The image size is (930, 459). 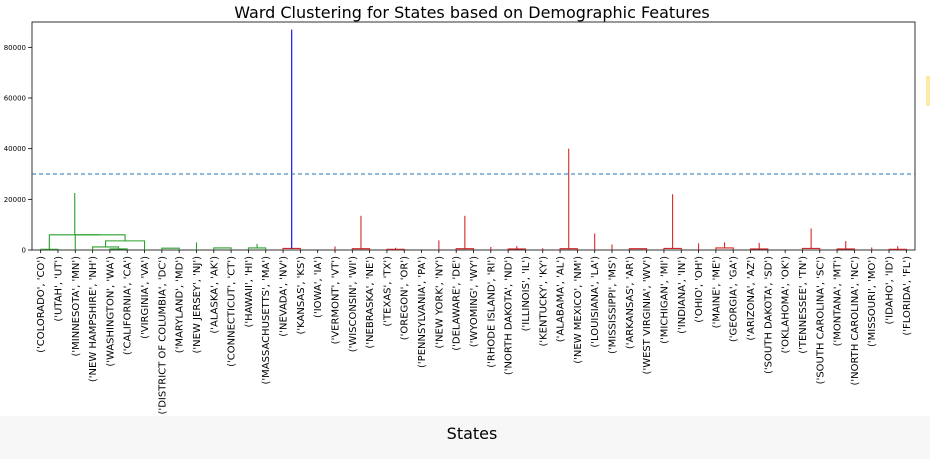 I want to click on x-tick-label: ('ILLINOIS', 'IL'), so click(x=526, y=293).